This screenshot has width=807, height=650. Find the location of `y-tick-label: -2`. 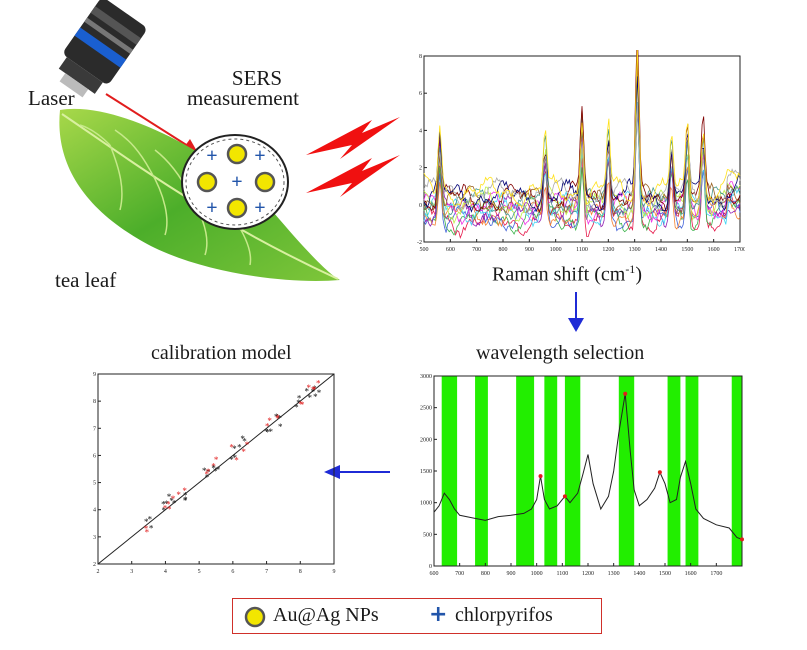

y-tick-label: -2 is located at coordinates (419, 243).